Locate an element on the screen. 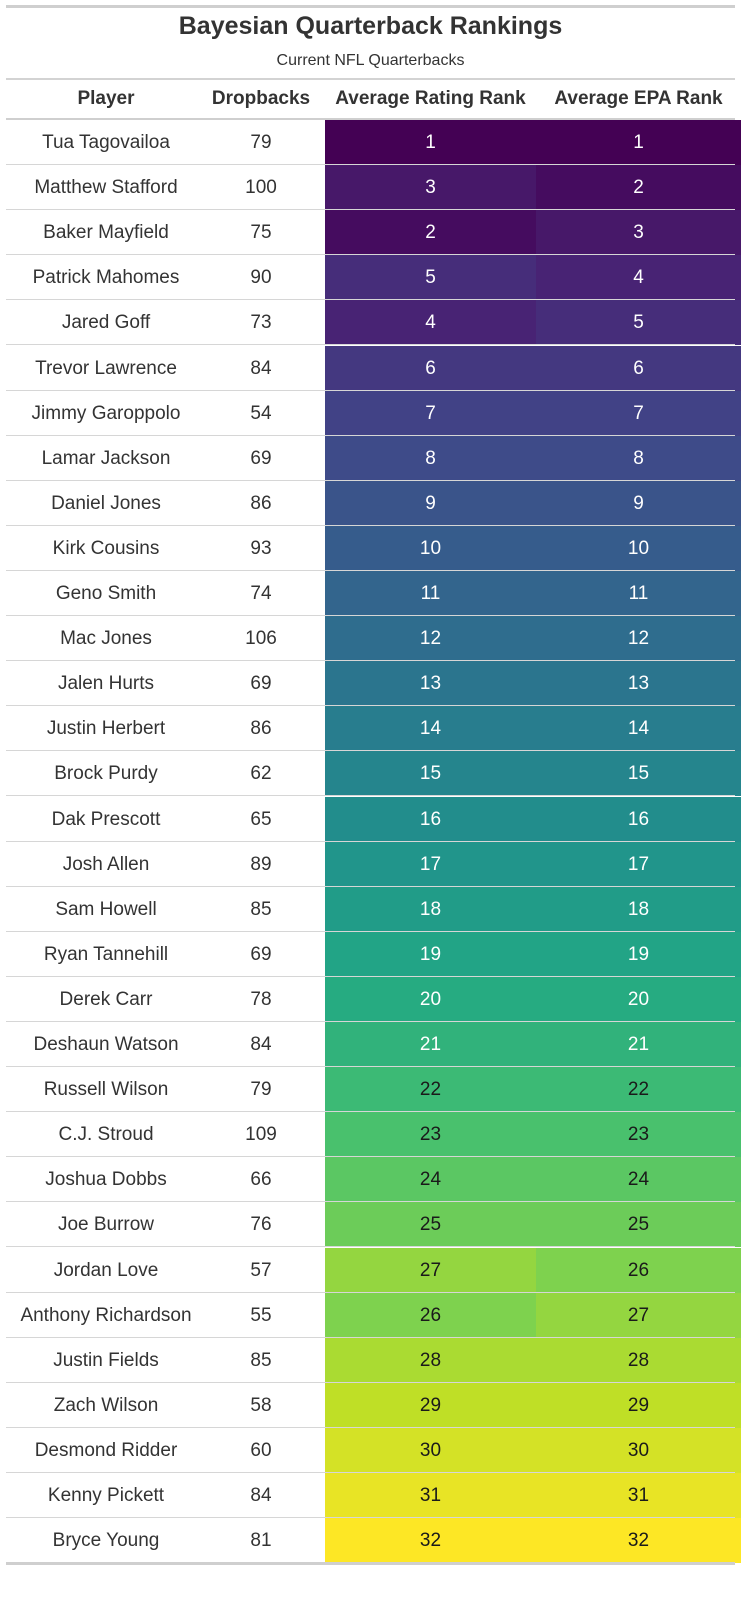  player-cell: Mac Jones is located at coordinates (106, 639).